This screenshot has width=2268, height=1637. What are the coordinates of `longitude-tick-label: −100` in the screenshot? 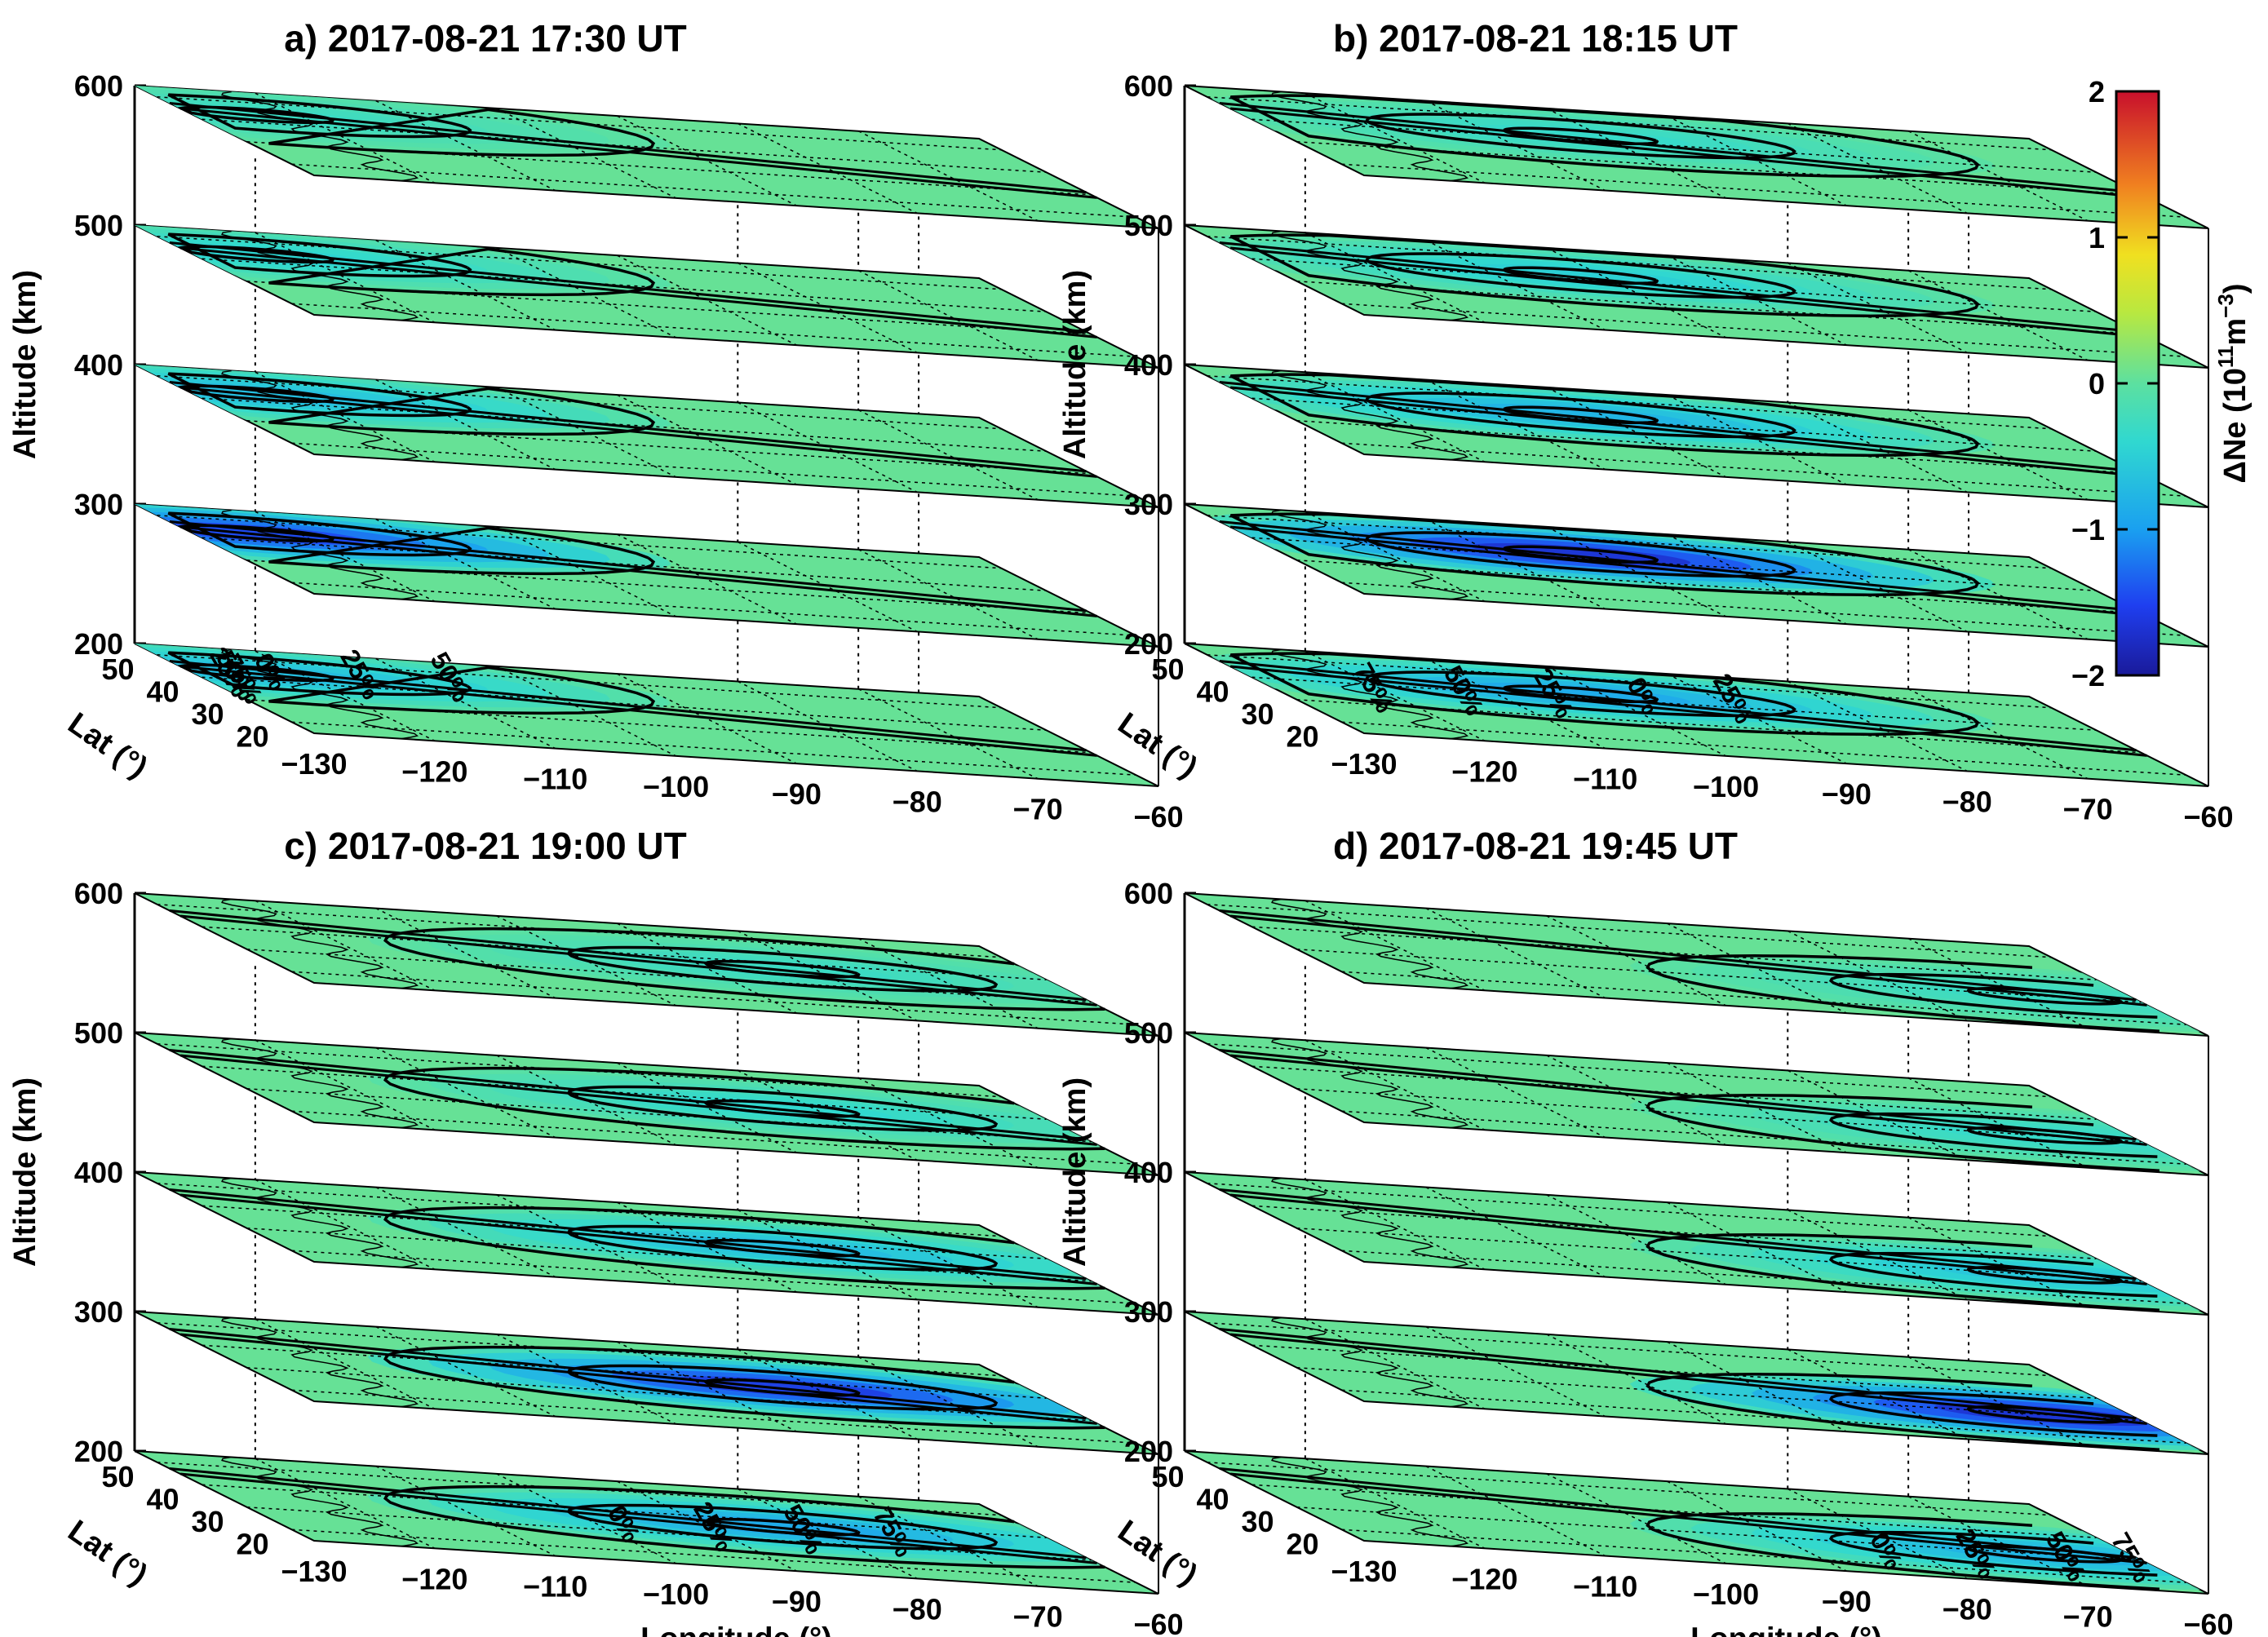 It's located at (1726, 1594).